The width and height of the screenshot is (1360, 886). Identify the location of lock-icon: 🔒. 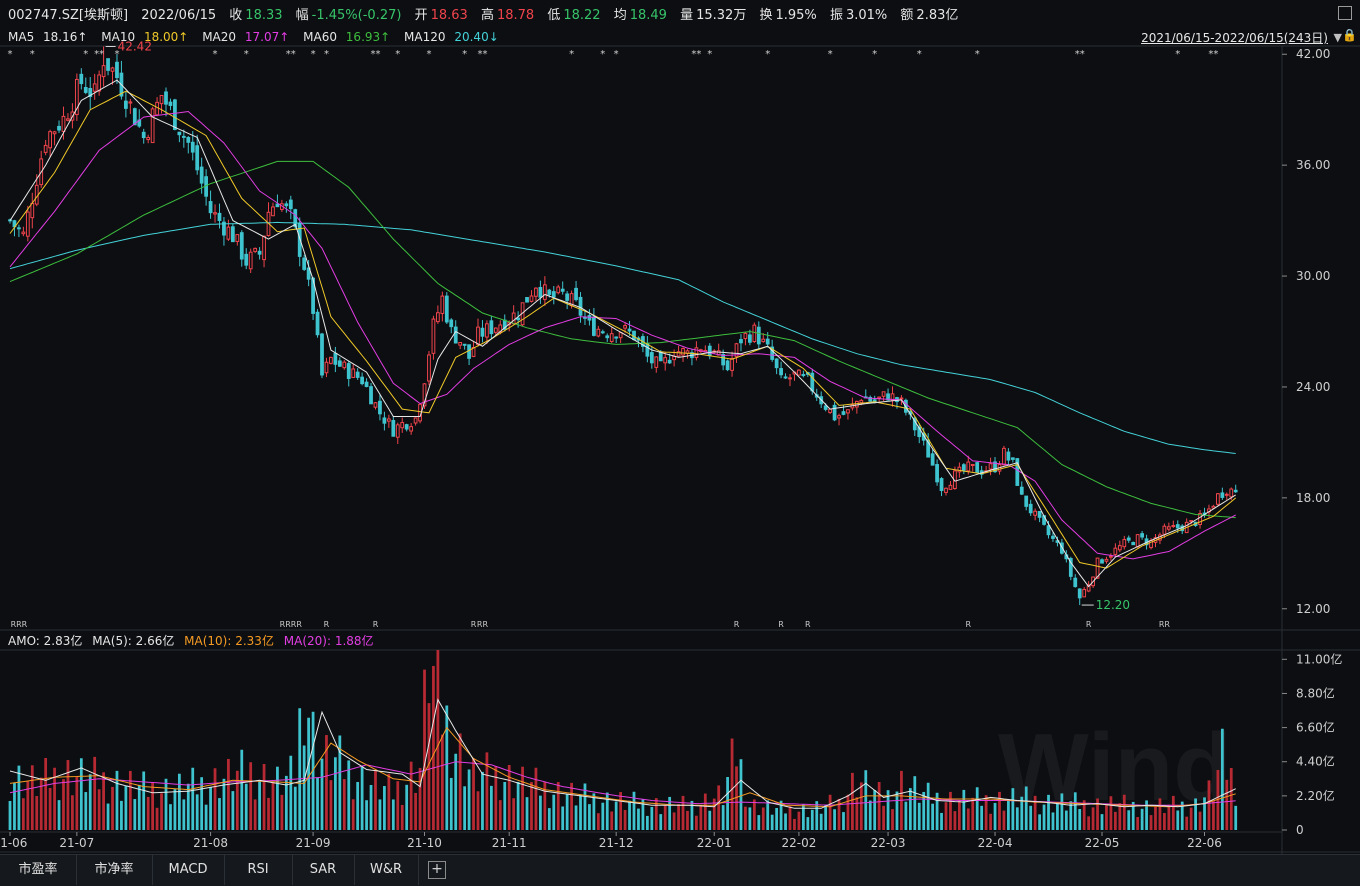
(1349, 35).